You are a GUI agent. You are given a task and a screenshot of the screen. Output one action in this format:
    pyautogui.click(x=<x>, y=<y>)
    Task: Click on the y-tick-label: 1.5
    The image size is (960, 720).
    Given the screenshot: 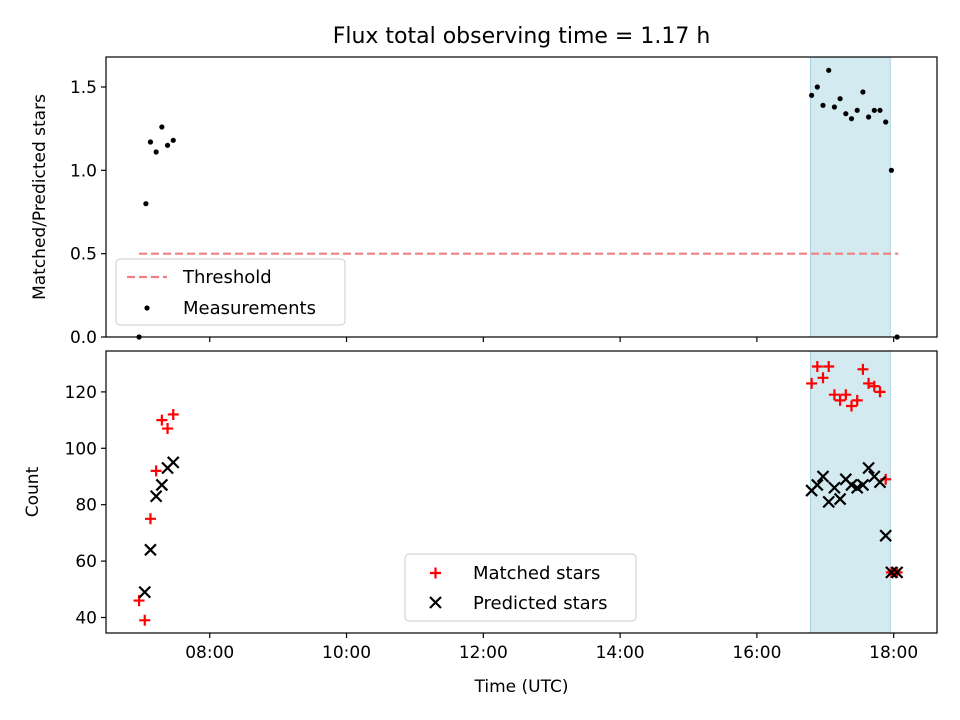 What is the action you would take?
    pyautogui.click(x=83, y=88)
    